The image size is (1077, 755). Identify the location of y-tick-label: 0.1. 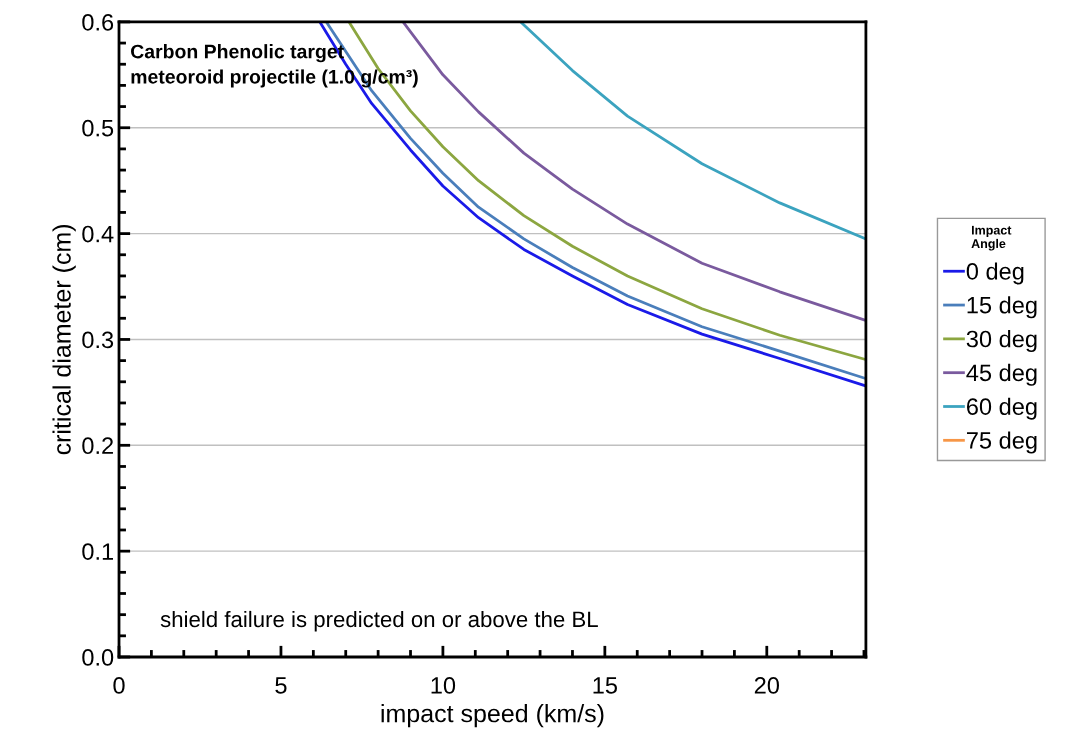
(97, 551).